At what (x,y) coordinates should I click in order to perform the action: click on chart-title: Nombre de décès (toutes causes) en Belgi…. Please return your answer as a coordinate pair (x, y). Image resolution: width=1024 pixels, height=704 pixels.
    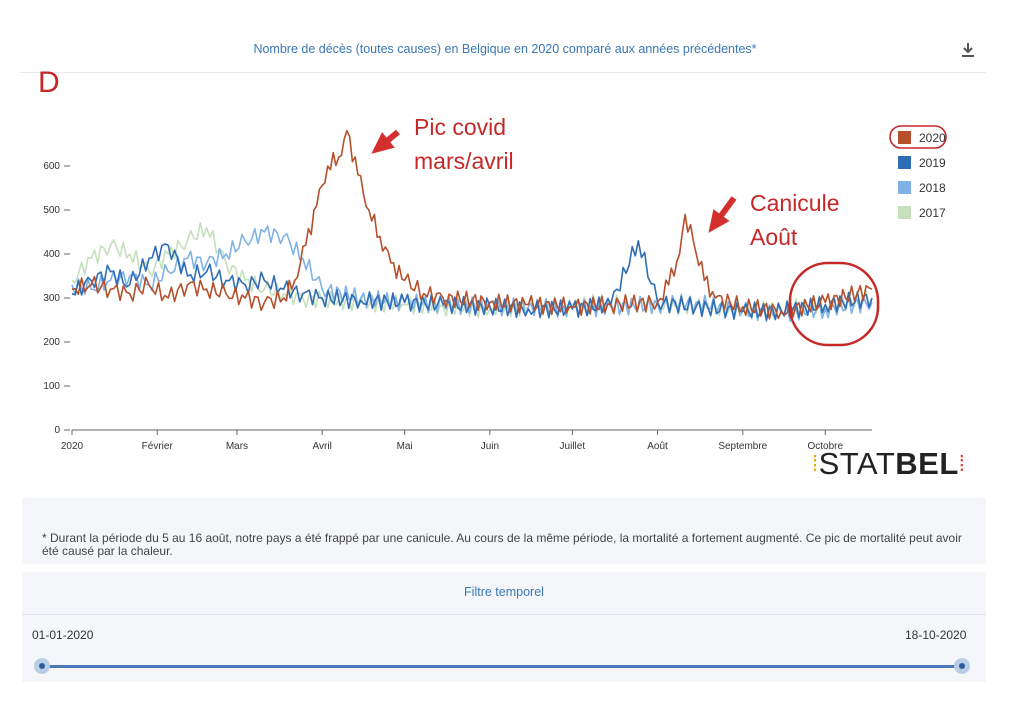
    Looking at the image, I should click on (505, 49).